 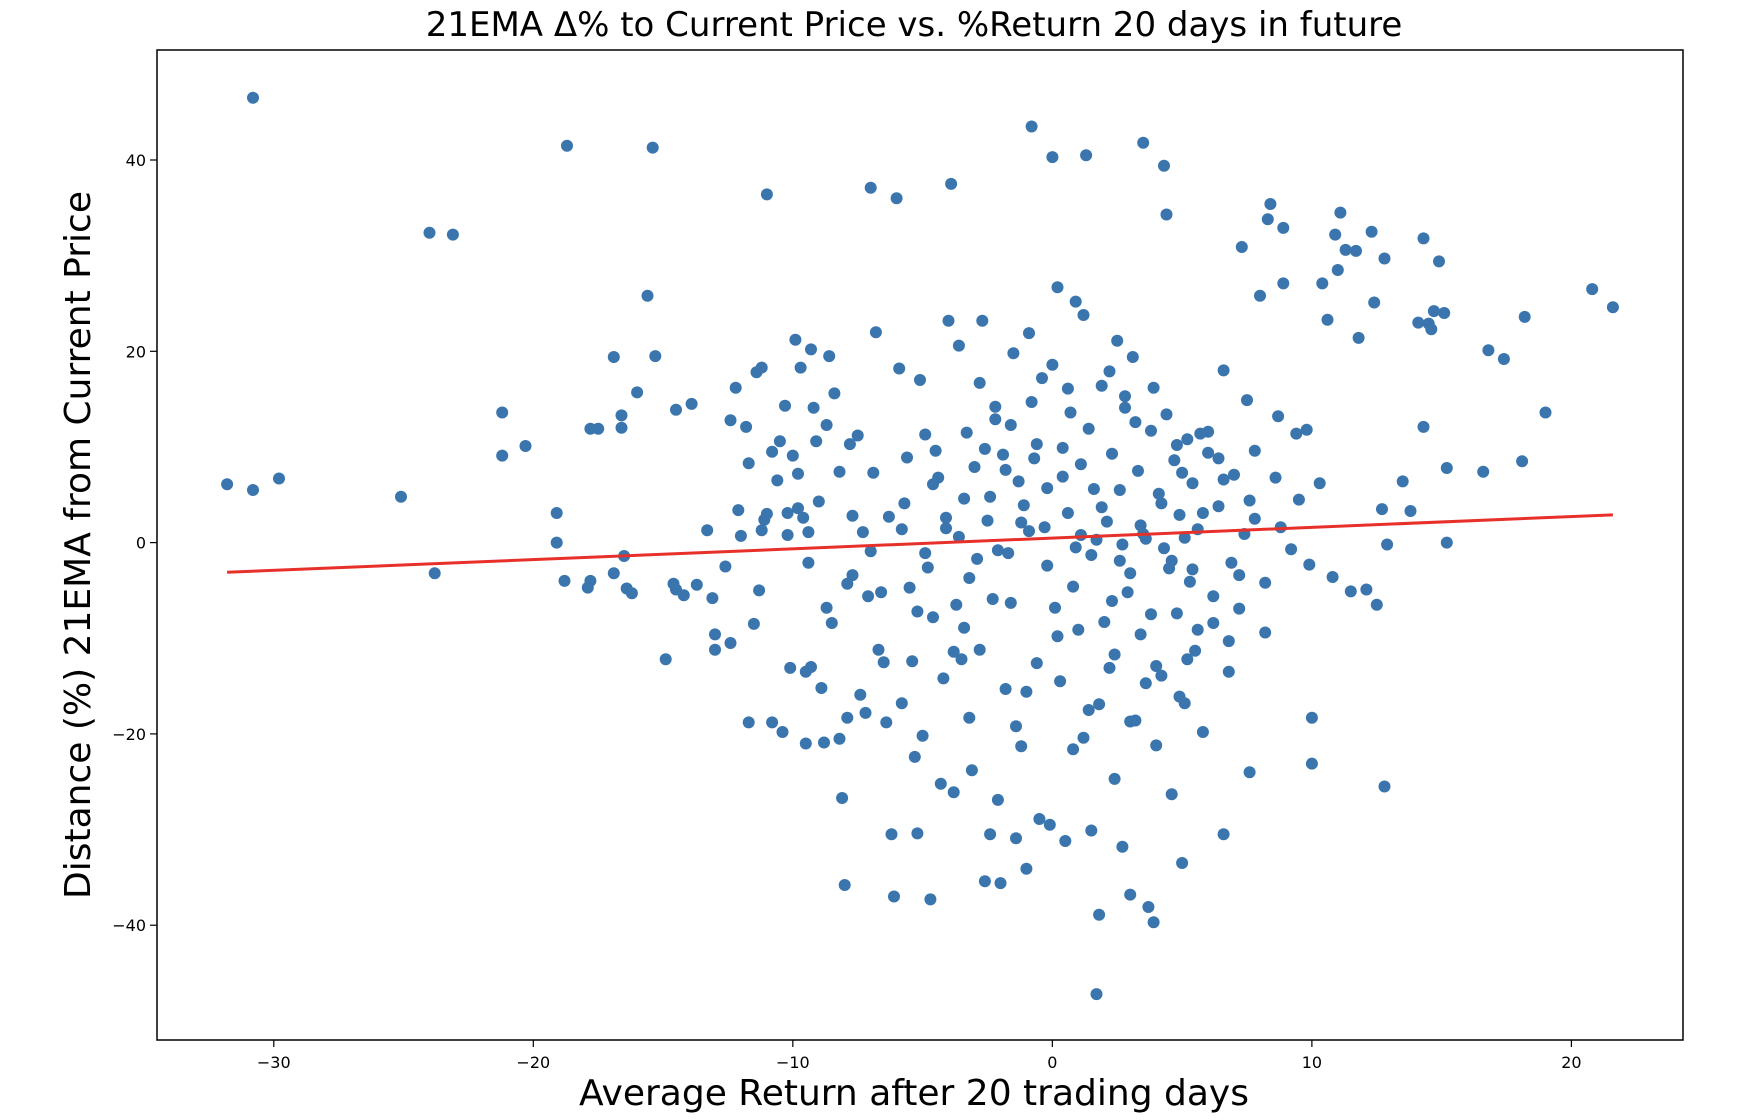 I want to click on y-tick-label: −20, so click(x=129, y=734).